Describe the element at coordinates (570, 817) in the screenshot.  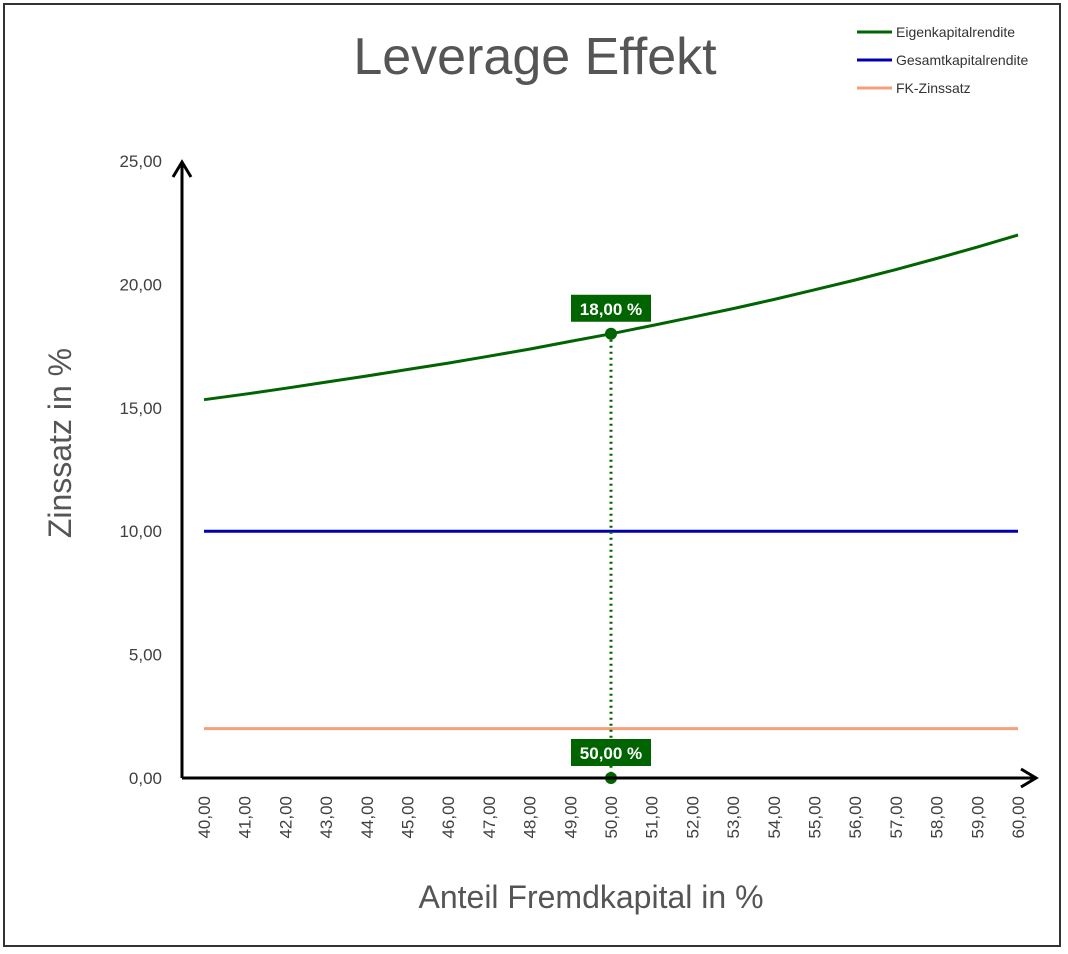
I see `x-tick-label: 49,00` at that location.